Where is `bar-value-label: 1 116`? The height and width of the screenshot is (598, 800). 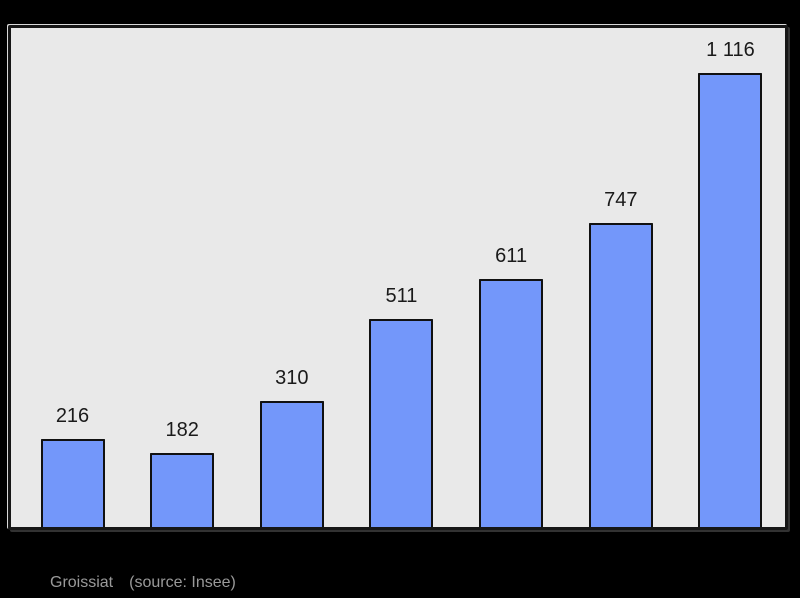 bar-value-label: 1 116 is located at coordinates (730, 50).